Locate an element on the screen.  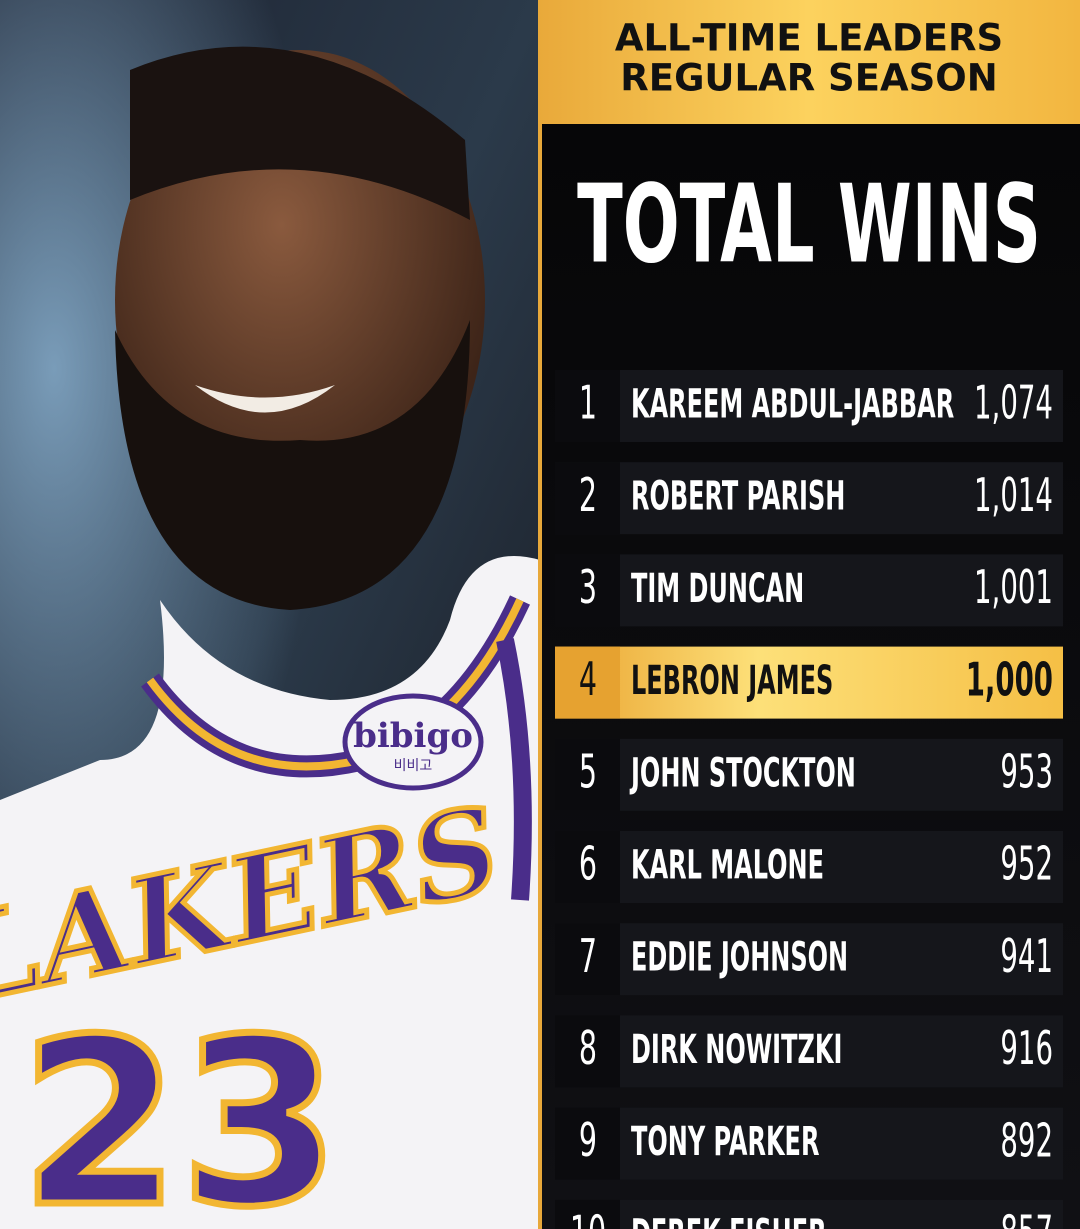
wins: 953 is located at coordinates (1026, 771).